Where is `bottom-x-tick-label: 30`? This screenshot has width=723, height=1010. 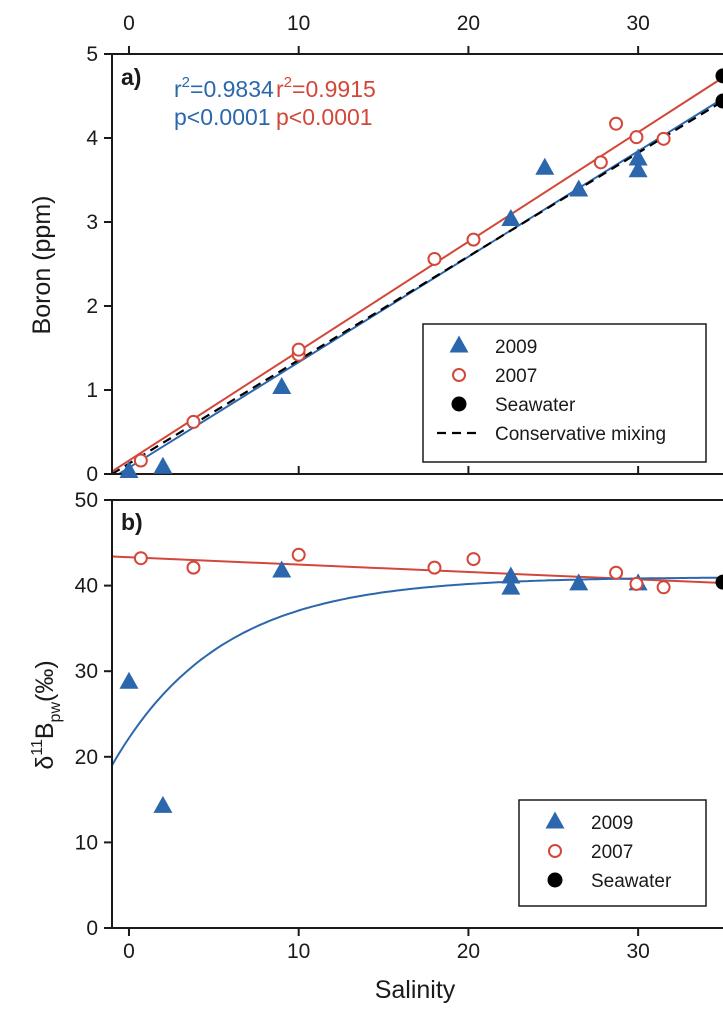
bottom-x-tick-label: 30 is located at coordinates (637, 951).